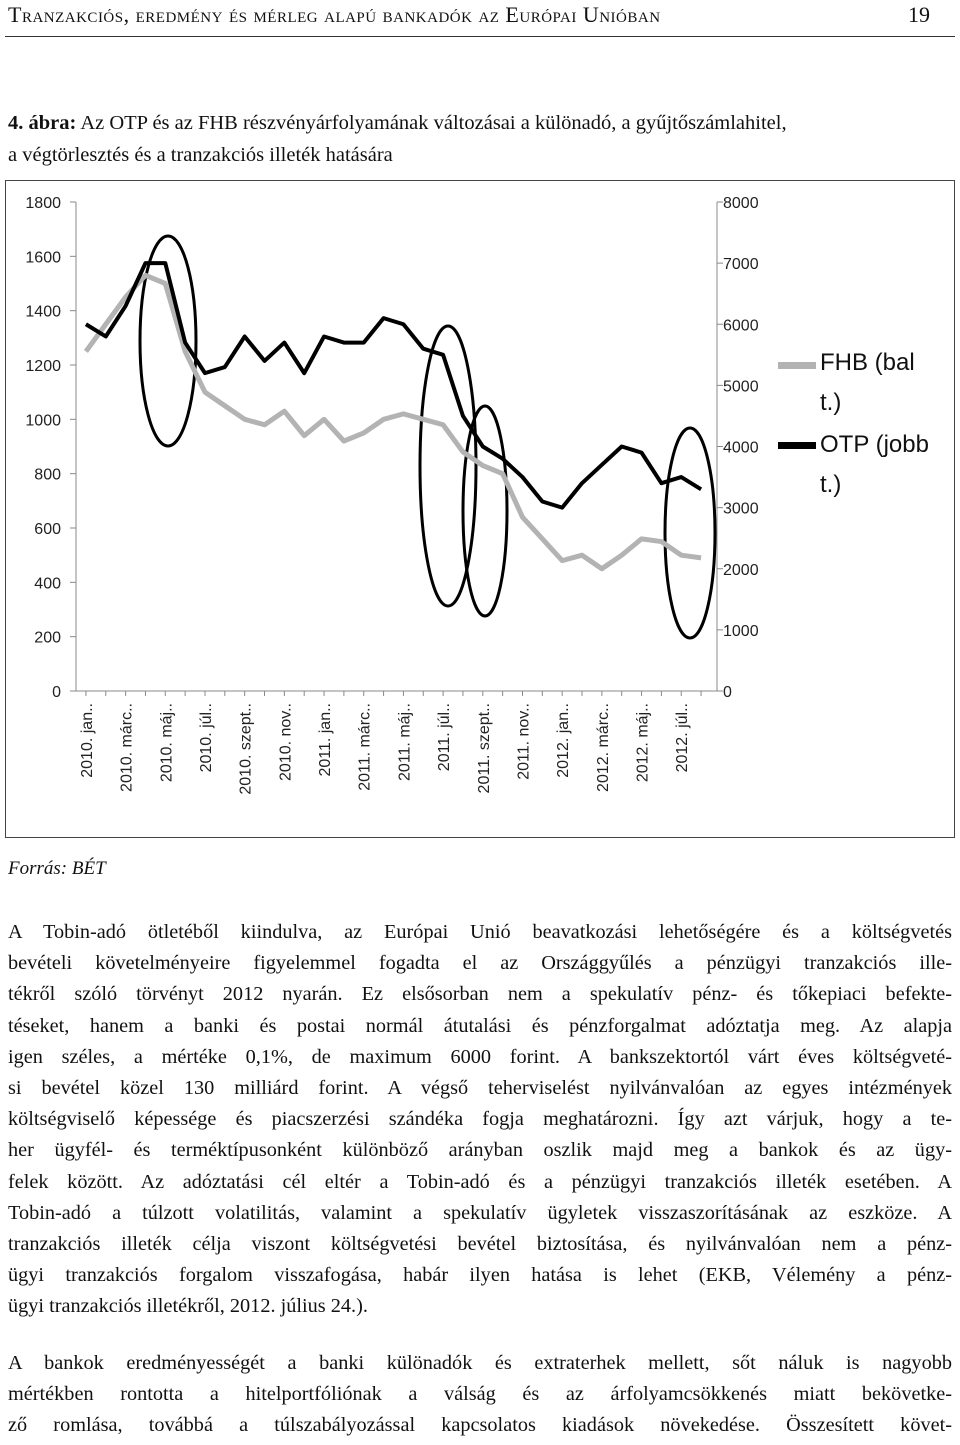 This screenshot has width=960, height=1445. I want to click on y-tick-label: 1400, so click(43, 312).